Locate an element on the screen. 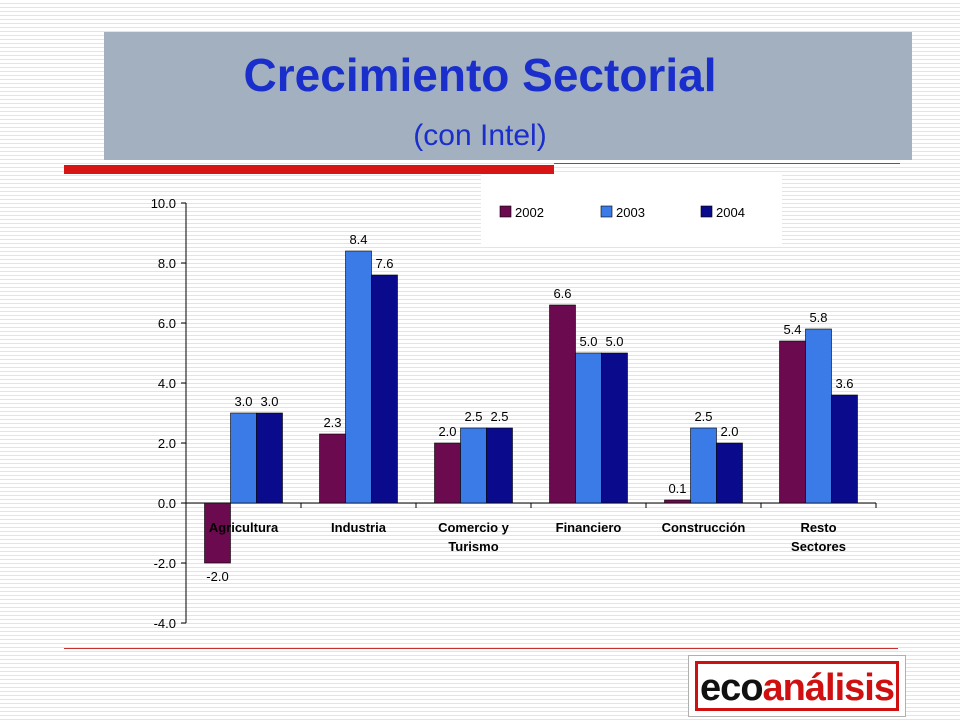  data-label: 3.6 is located at coordinates (844, 383).